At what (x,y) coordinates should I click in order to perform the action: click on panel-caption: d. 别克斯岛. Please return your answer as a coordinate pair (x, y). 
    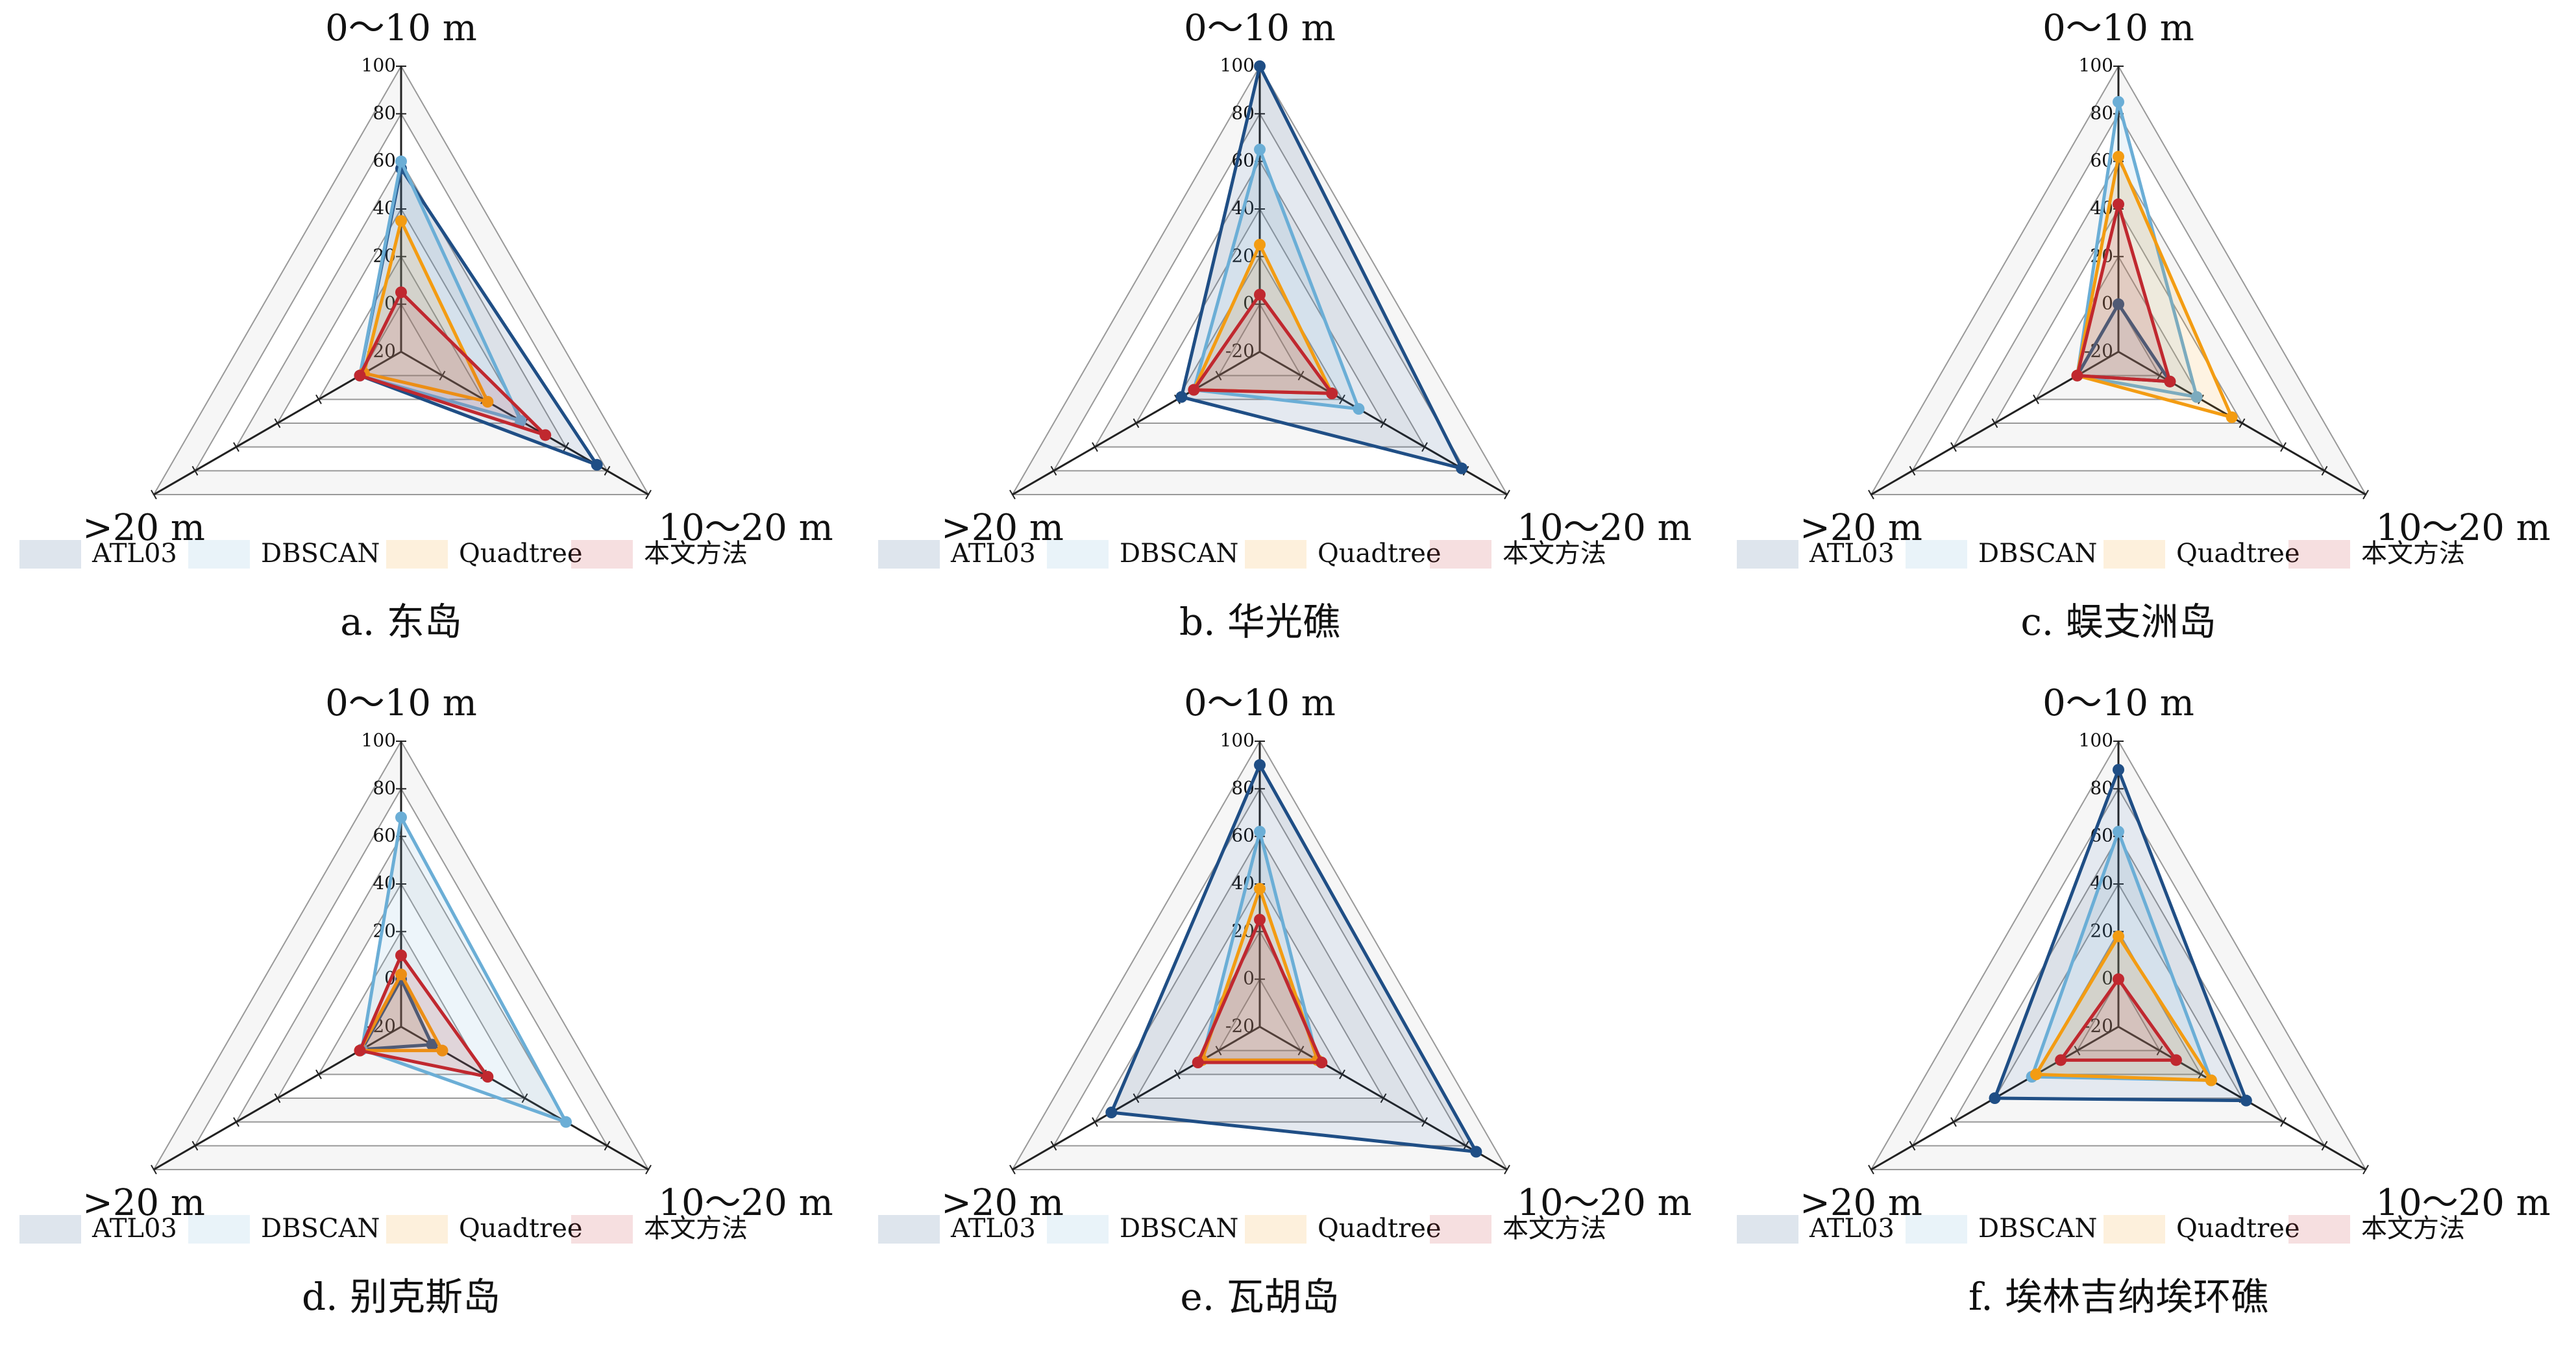
    Looking at the image, I should click on (401, 1297).